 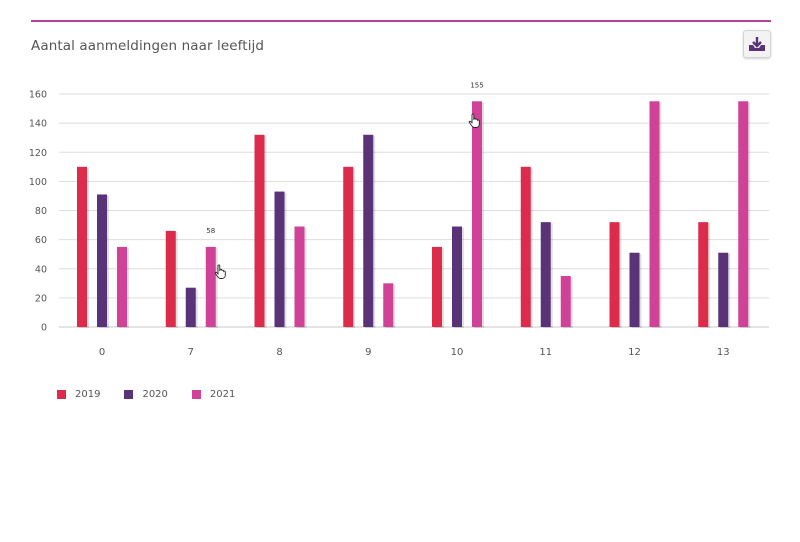 I want to click on y-tick-label: 40, so click(x=41, y=269).